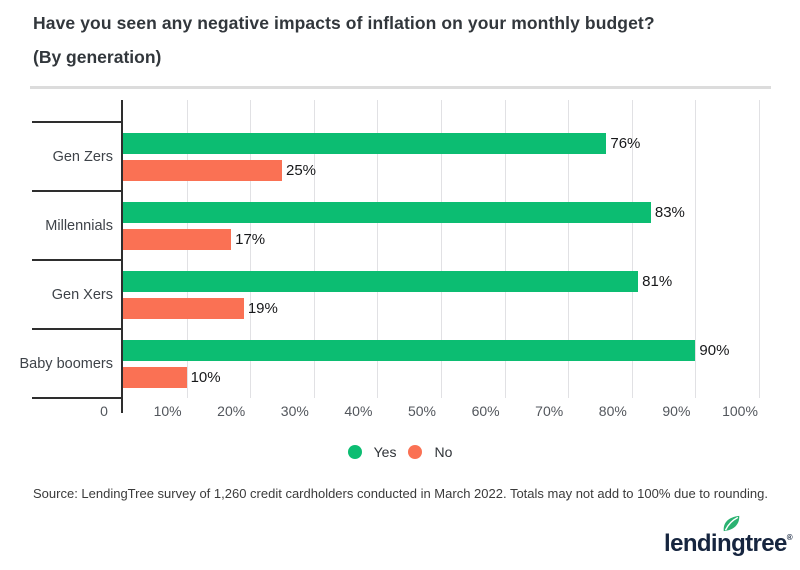 This screenshot has height=570, width=800. I want to click on x-tick-label: 100%, so click(740, 411).